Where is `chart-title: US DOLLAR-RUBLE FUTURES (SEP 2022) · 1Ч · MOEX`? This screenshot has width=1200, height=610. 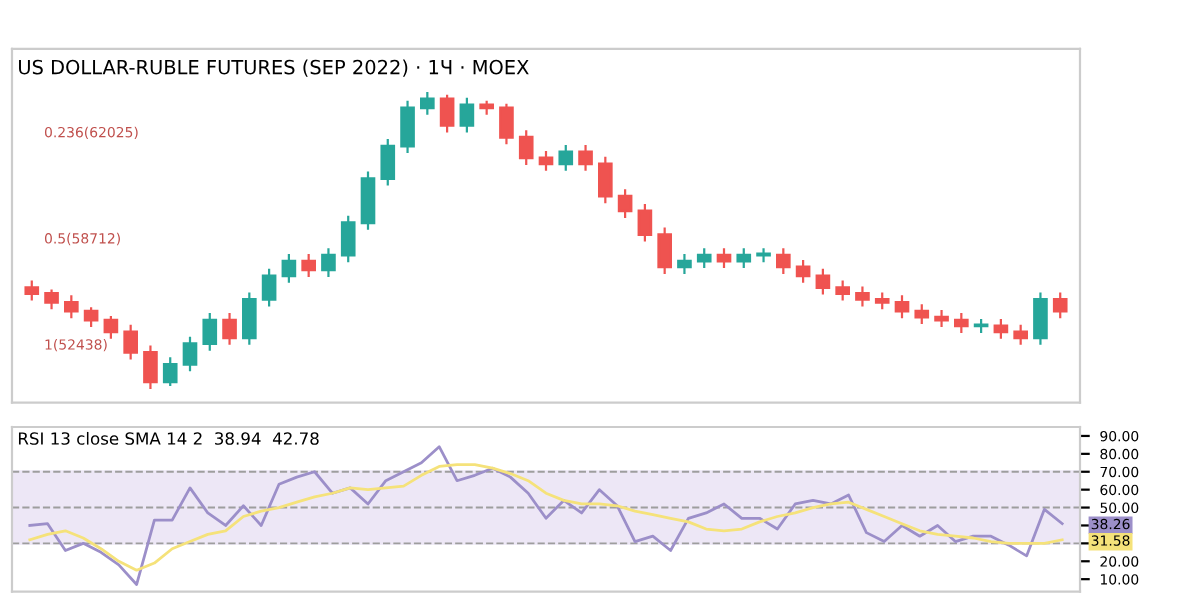
chart-title: US DOLLAR-RUBLE FUTURES (SEP 2022) · 1Ч · MOEX is located at coordinates (274, 68).